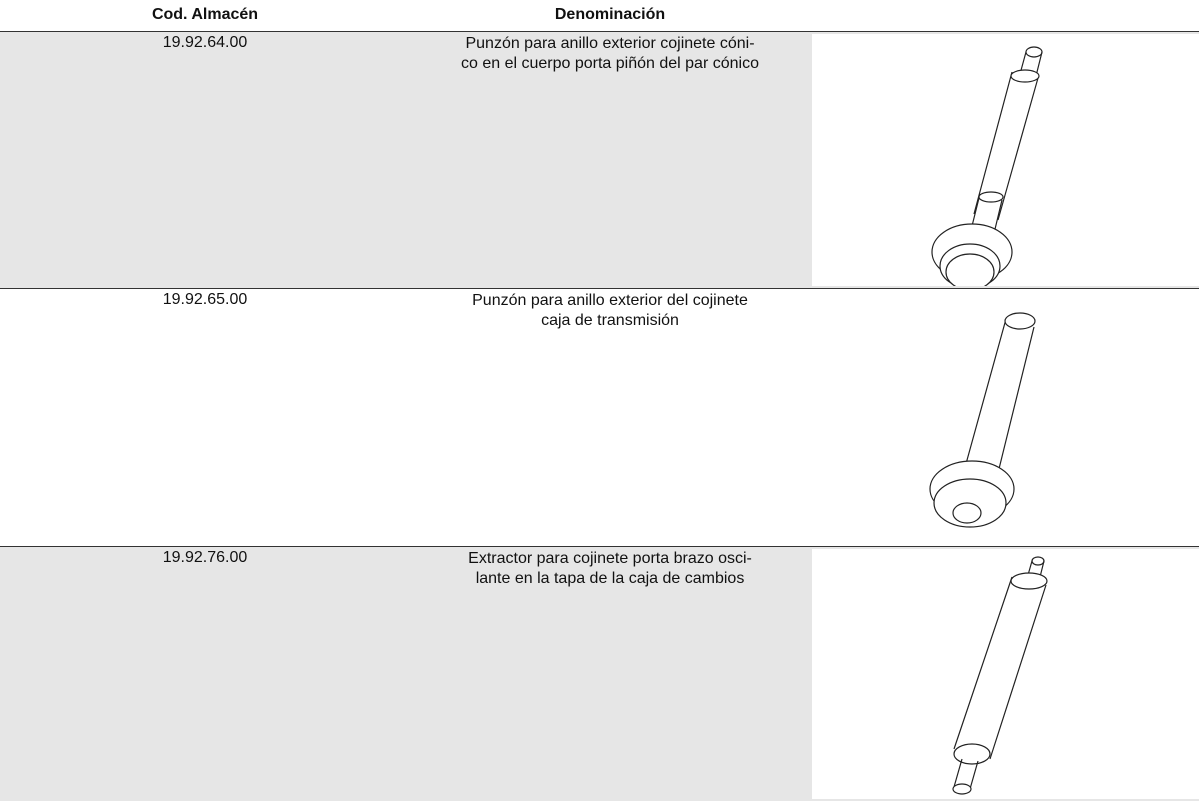 The height and width of the screenshot is (804, 1199). What do you see at coordinates (610, 14) in the screenshot?
I see `header-description: Denominación` at bounding box center [610, 14].